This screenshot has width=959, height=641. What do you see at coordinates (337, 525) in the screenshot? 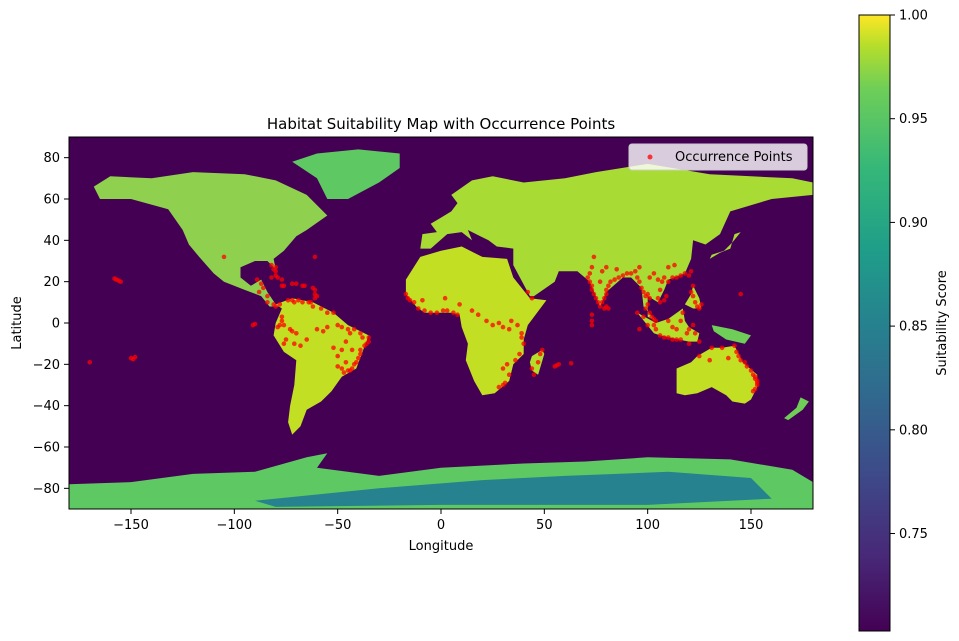
I see `x-tick-label: −50` at bounding box center [337, 525].